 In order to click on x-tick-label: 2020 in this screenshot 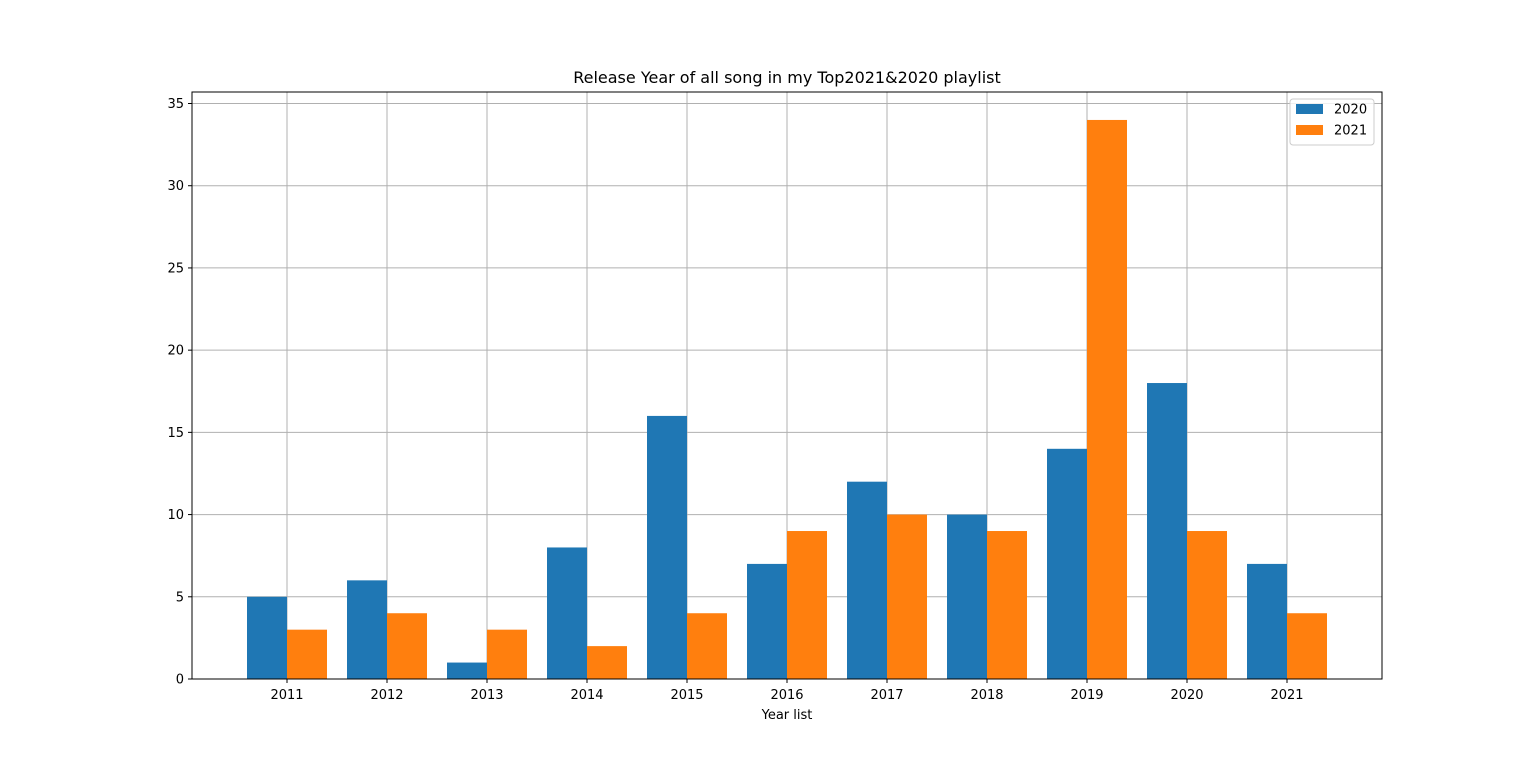, I will do `click(1186, 695)`.